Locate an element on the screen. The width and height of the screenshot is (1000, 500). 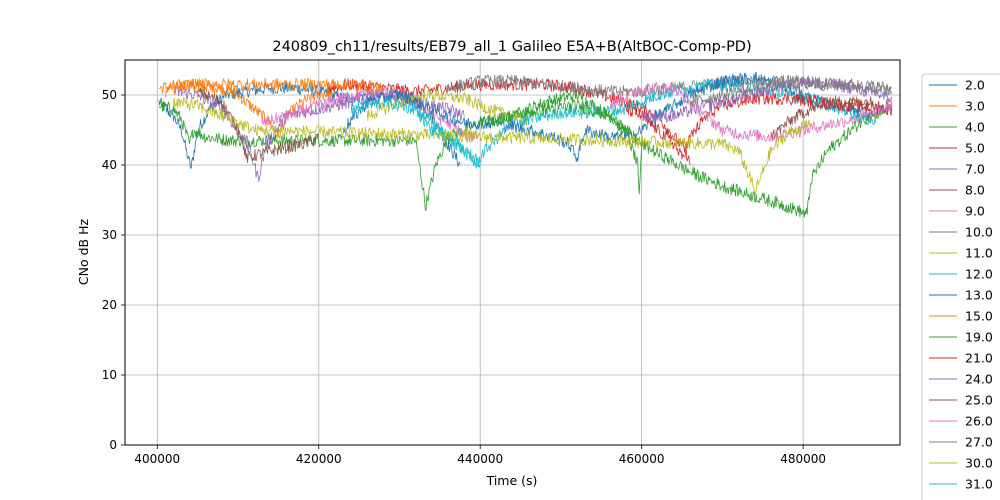
x-axis-label: Time (s) is located at coordinates (512, 480).